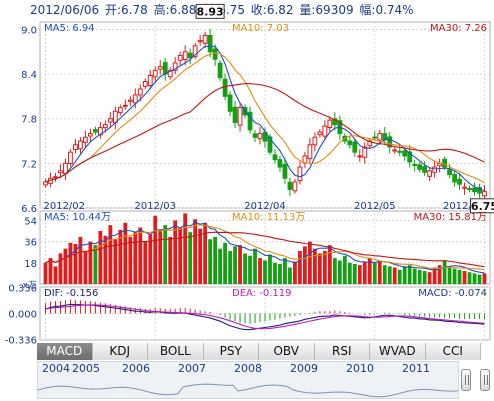 This screenshot has height=401, width=494. I want to click on volume-ma10-line, so click(265, 247).